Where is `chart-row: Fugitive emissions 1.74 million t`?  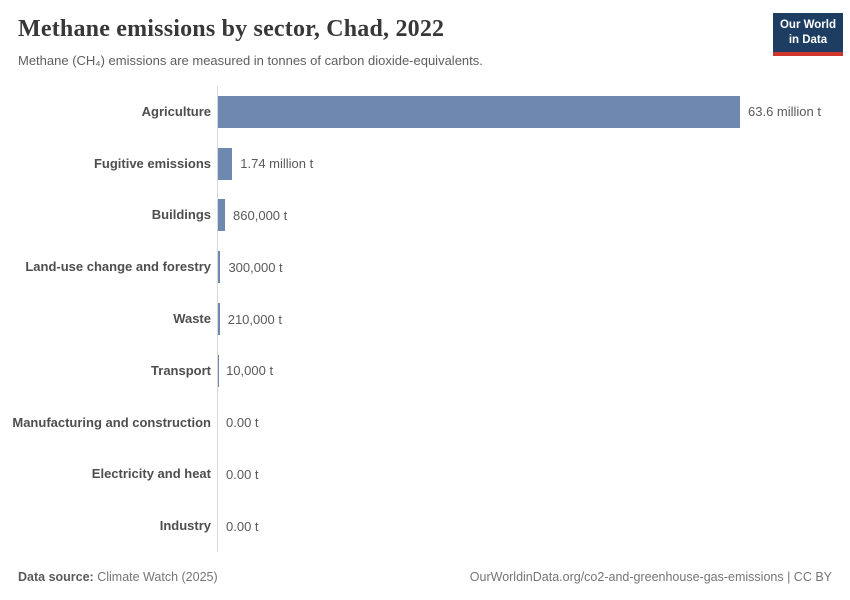
chart-row: Fugitive emissions 1.74 million t is located at coordinates (425, 163).